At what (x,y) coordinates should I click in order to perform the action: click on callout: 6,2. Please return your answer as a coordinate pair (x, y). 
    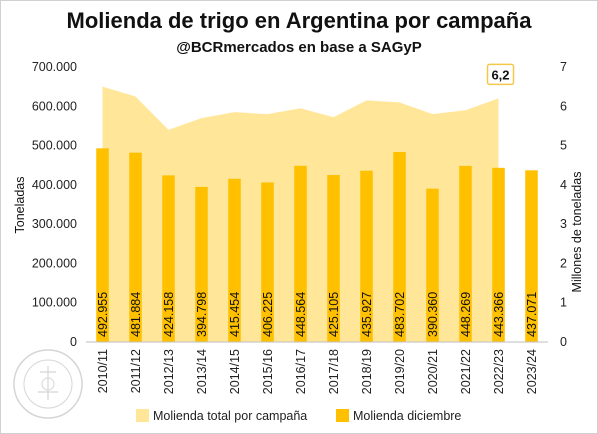
    Looking at the image, I should click on (500, 74).